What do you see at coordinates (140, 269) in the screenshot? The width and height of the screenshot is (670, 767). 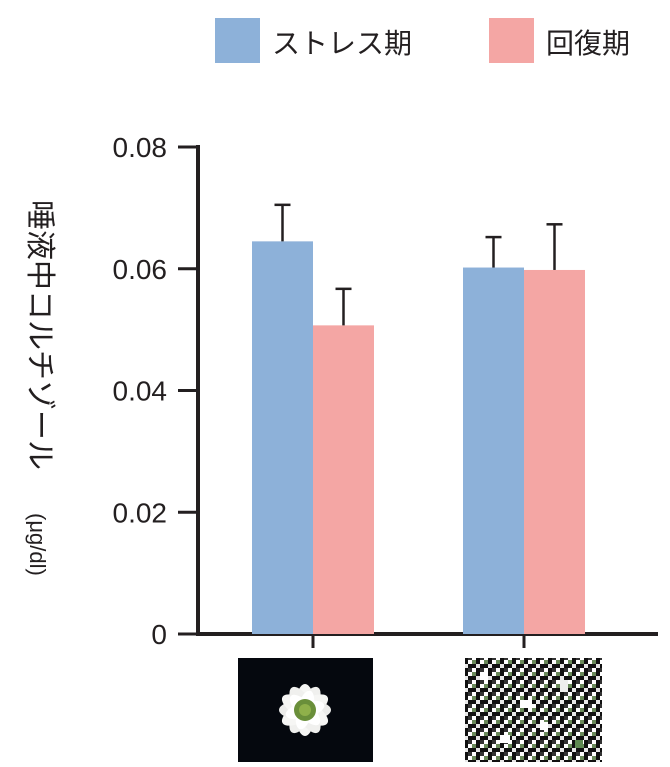 I see `y-tick-label: 0.06` at bounding box center [140, 269].